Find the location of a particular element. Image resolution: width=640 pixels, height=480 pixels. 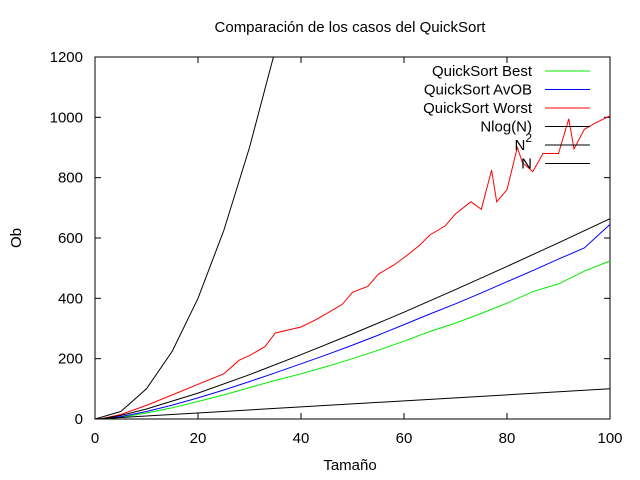

legend-label-superscript: 2 is located at coordinates (528, 138).